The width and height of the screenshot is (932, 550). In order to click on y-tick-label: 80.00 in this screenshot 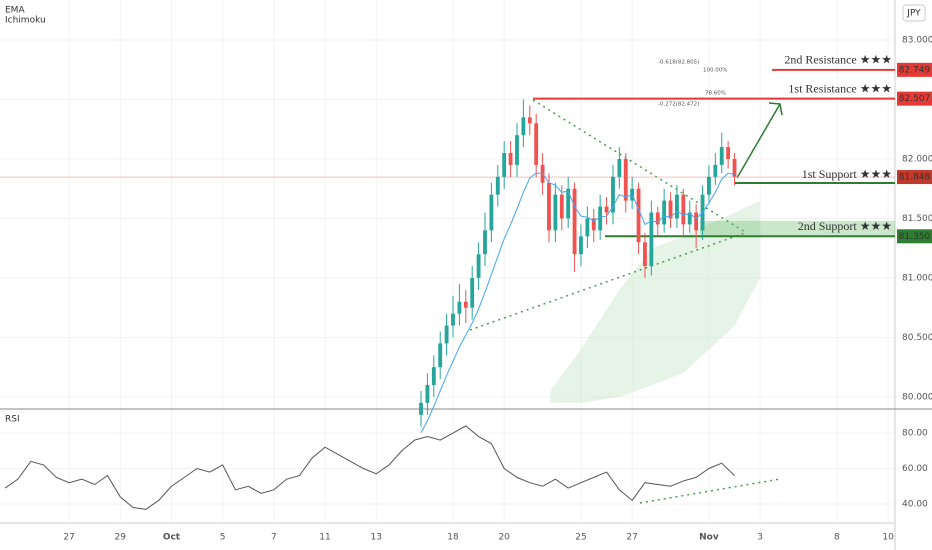, I will do `click(915, 434)`.